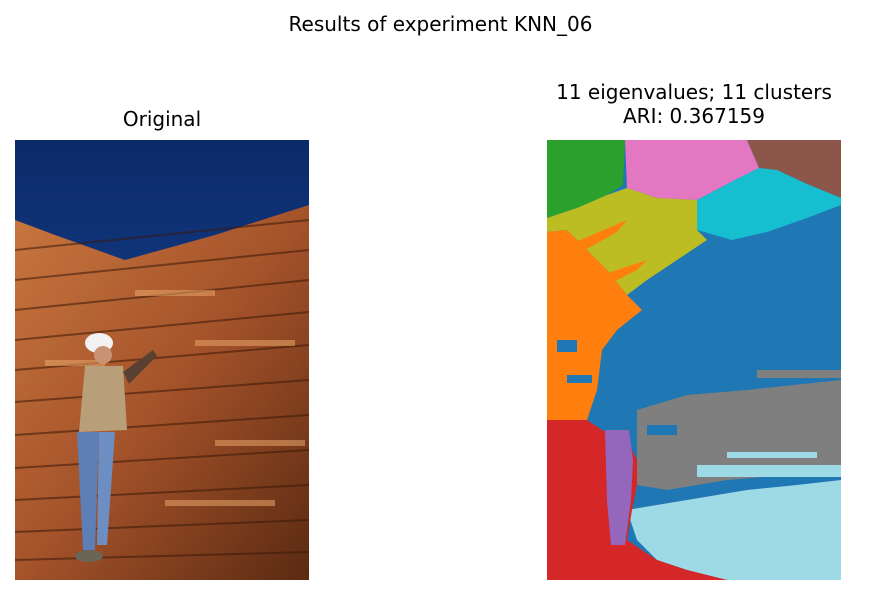 The image size is (881, 595). Describe the element at coordinates (693, 116) in the screenshot. I see `segmentation-title-line2: ARI: 0.367159` at that location.